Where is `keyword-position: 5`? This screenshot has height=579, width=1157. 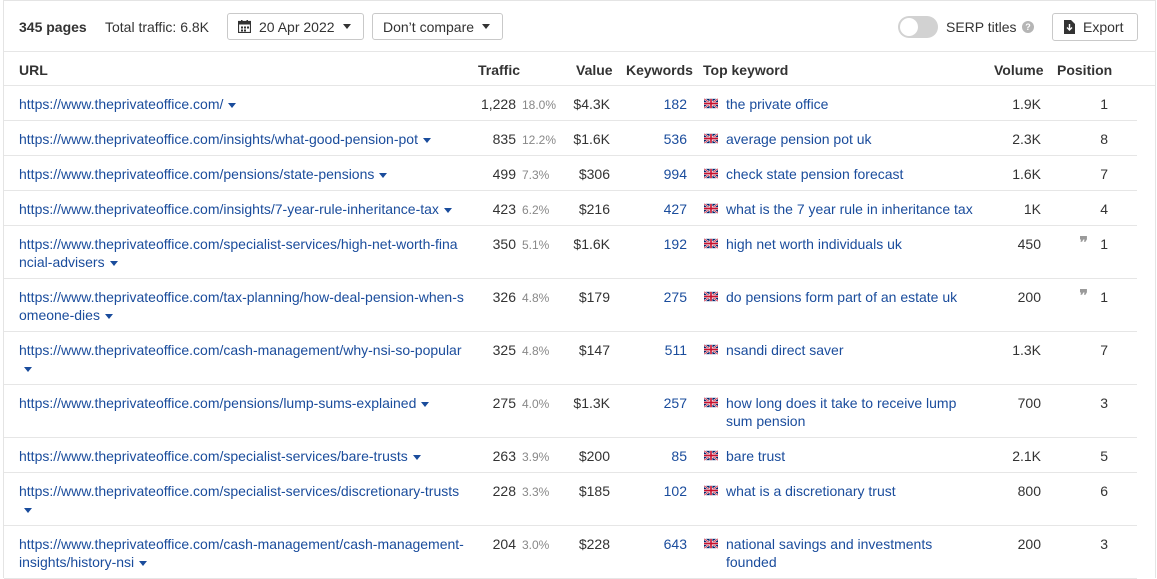 keyword-position: 5 is located at coordinates (1104, 456).